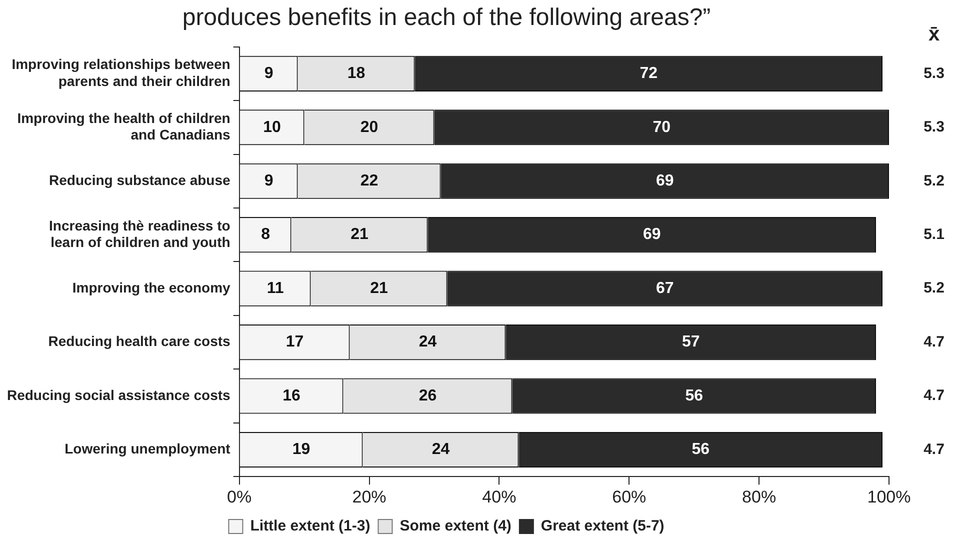 The image size is (954, 544). What do you see at coordinates (272, 127) in the screenshot?
I see `data-label: 10` at bounding box center [272, 127].